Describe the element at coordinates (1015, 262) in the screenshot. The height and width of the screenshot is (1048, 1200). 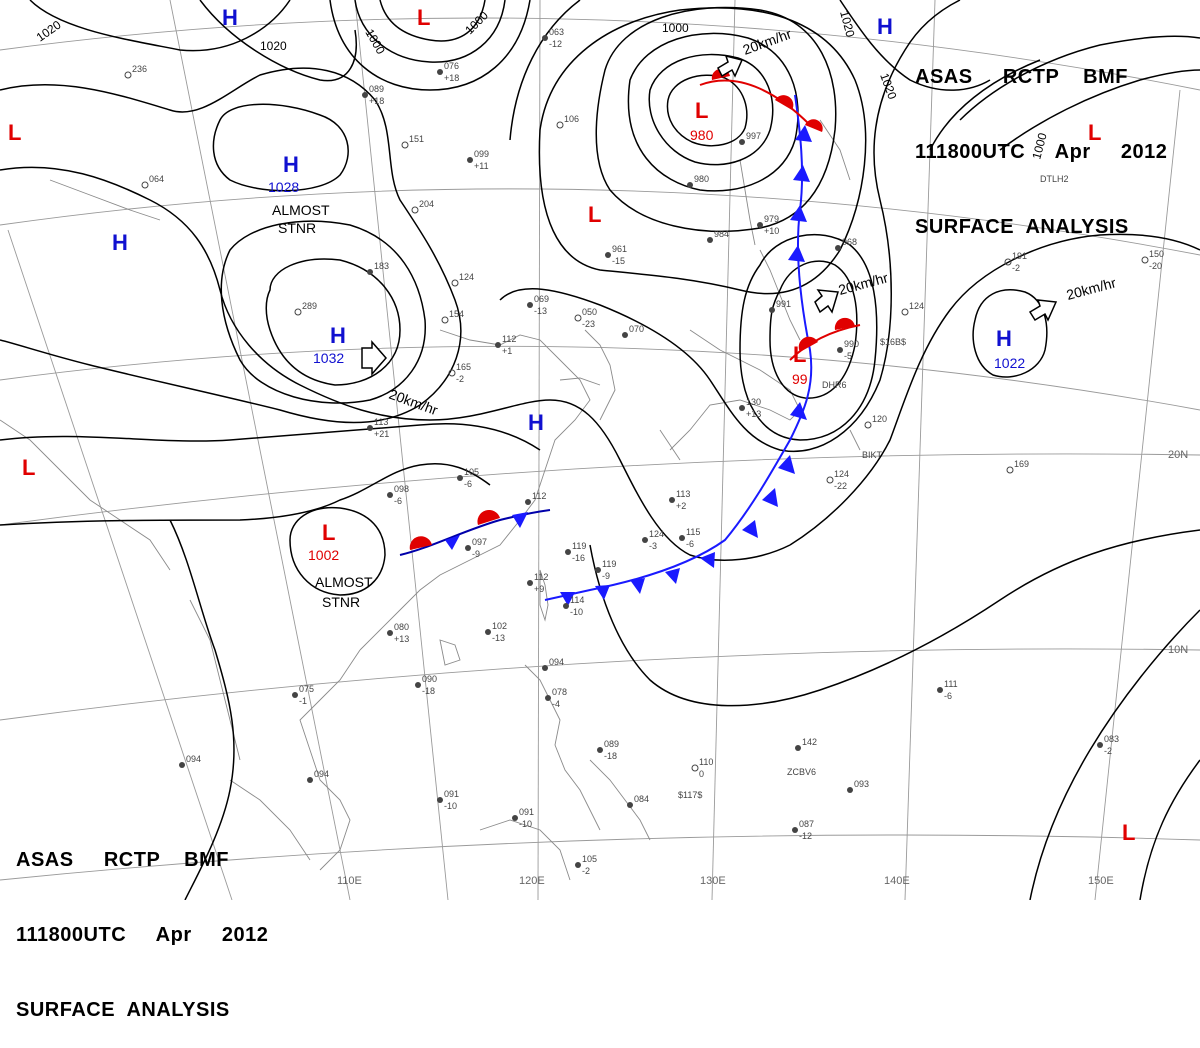
I see `station: 191-2` at that location.